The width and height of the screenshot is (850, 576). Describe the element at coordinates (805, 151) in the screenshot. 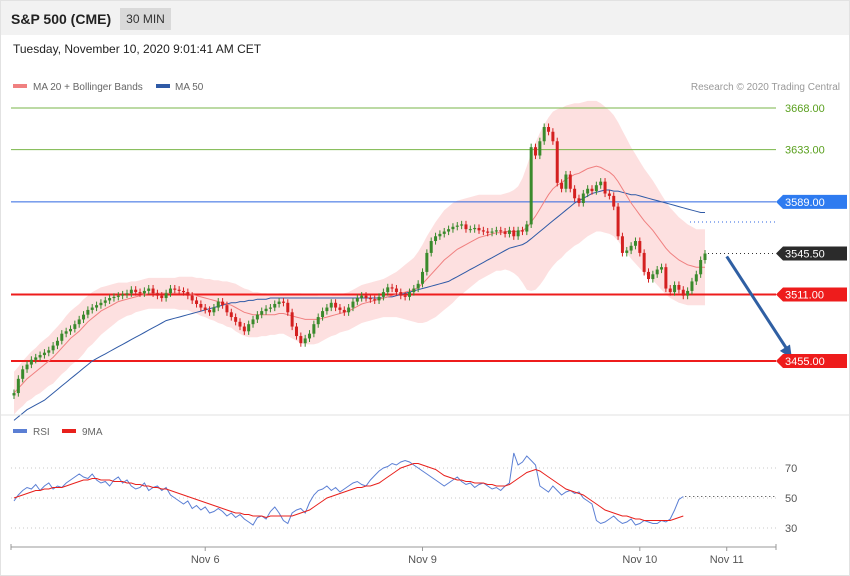

I see `level-label-1: 3633.00` at that location.